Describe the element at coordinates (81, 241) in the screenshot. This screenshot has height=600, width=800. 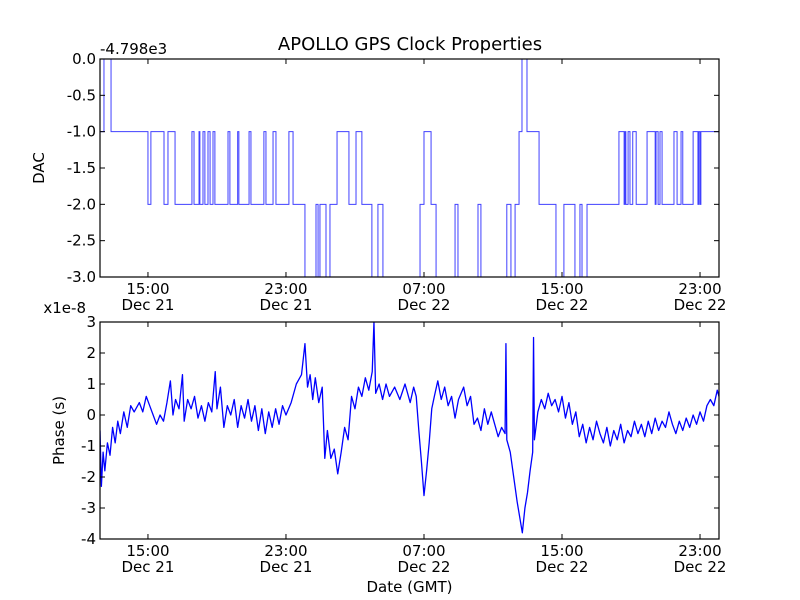
I see `y-tick-label: -2.5` at that location.